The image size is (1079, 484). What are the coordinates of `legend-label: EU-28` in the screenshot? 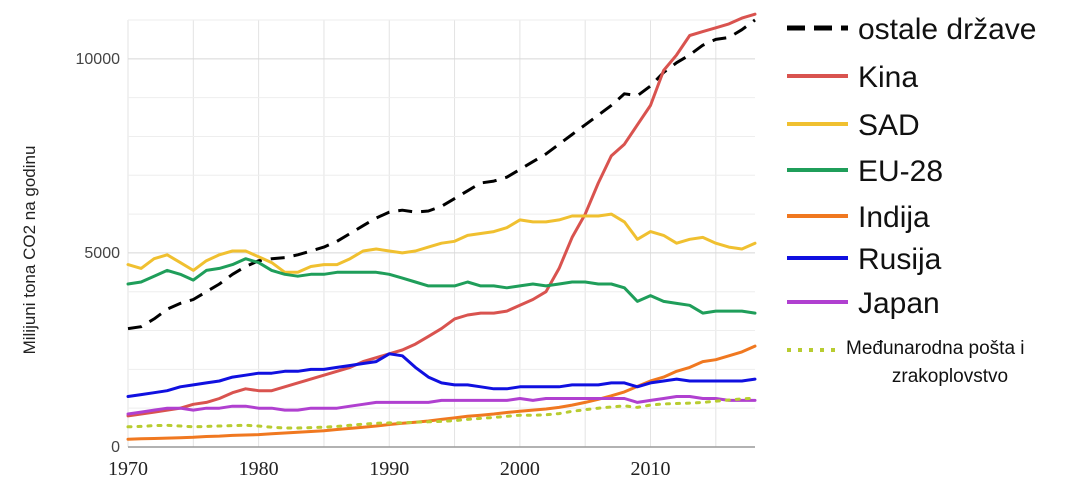 It's located at (900, 171).